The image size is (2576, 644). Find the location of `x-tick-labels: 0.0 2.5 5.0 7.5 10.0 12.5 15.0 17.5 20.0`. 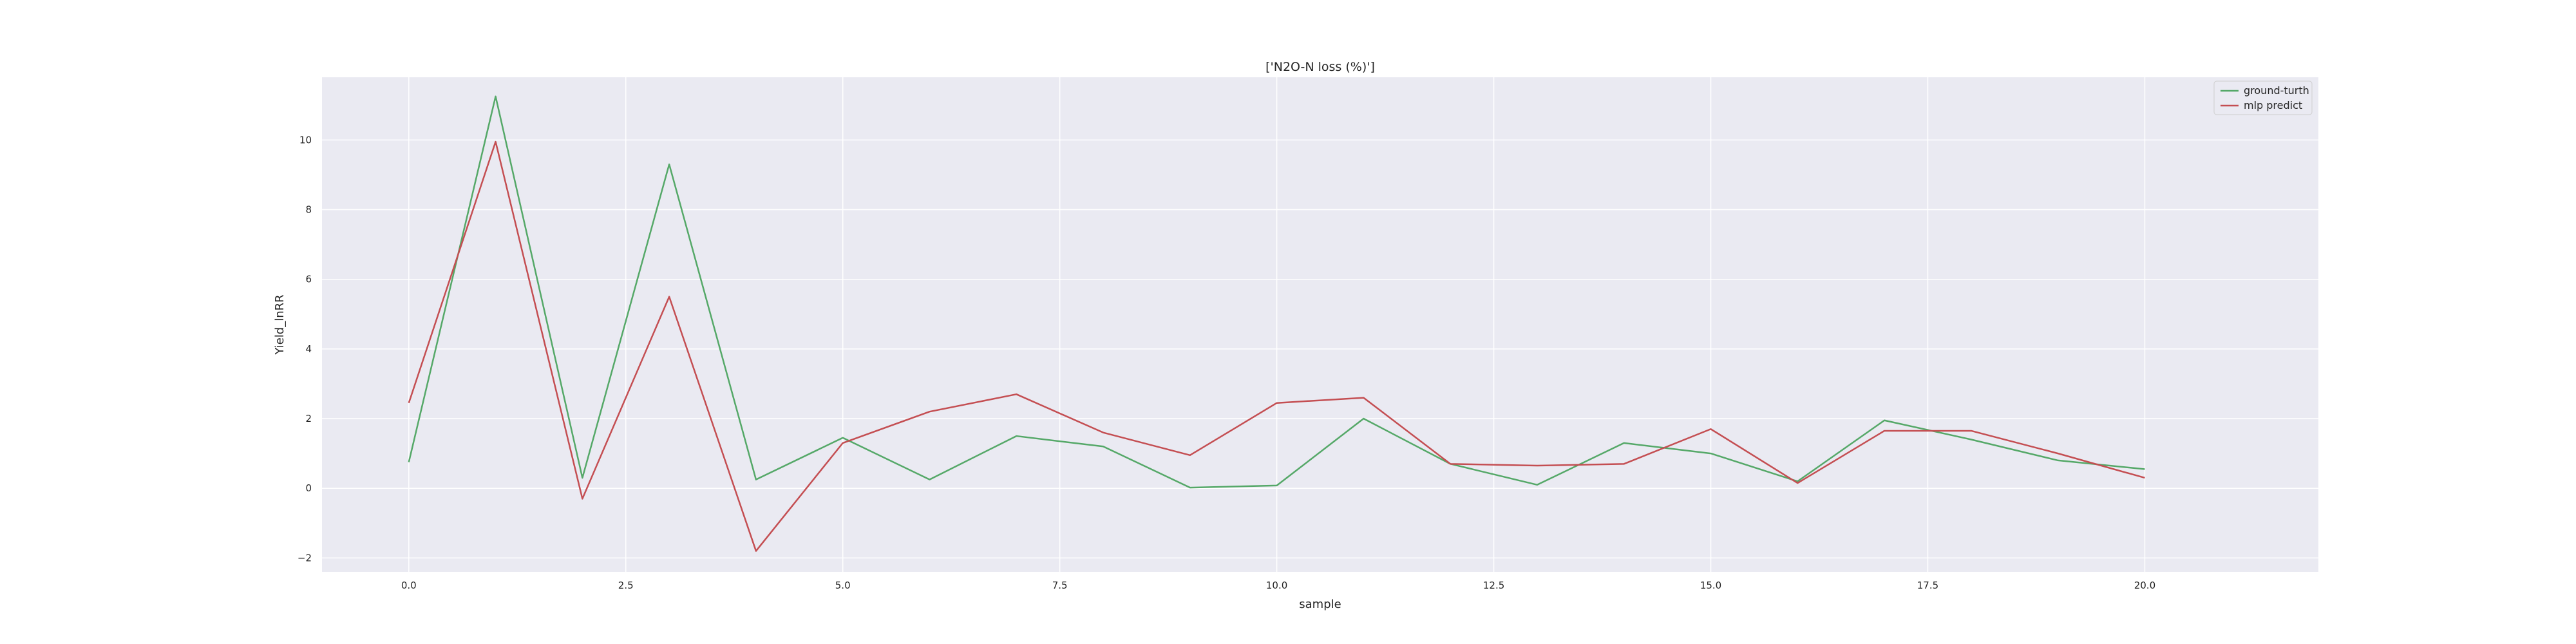

x-tick-labels: 0.0 2.5 5.0 7.5 10.0 12.5 15.0 17.5 20.0 is located at coordinates (1278, 586).